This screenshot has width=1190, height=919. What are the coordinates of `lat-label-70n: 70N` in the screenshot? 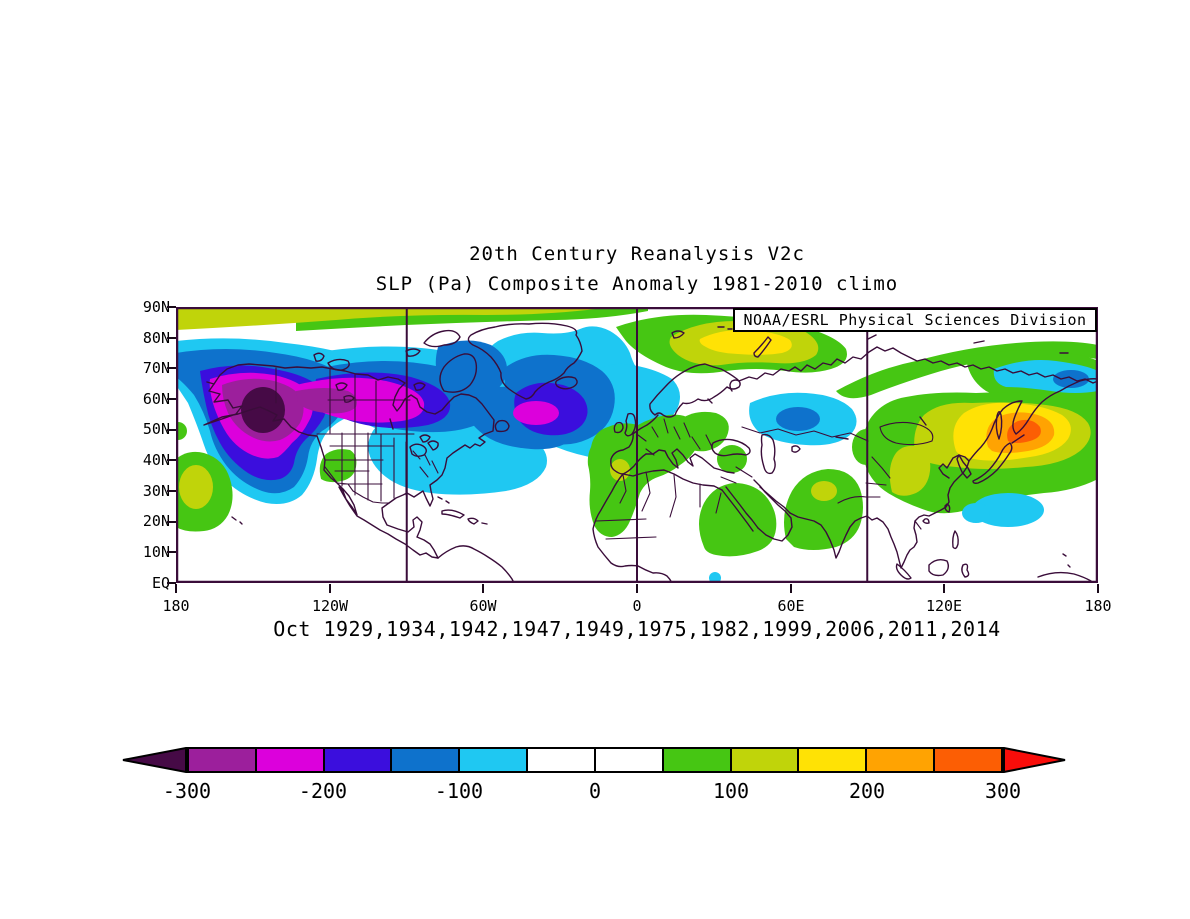 It's located at (156, 368).